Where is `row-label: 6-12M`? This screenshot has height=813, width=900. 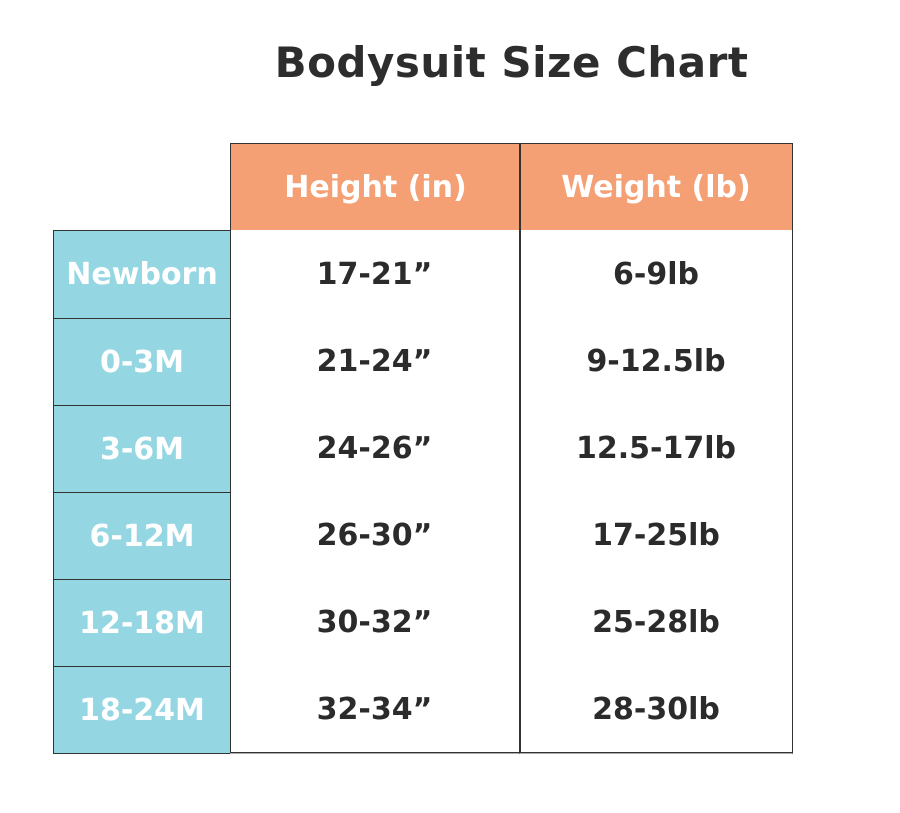 row-label: 6-12M is located at coordinates (142, 536).